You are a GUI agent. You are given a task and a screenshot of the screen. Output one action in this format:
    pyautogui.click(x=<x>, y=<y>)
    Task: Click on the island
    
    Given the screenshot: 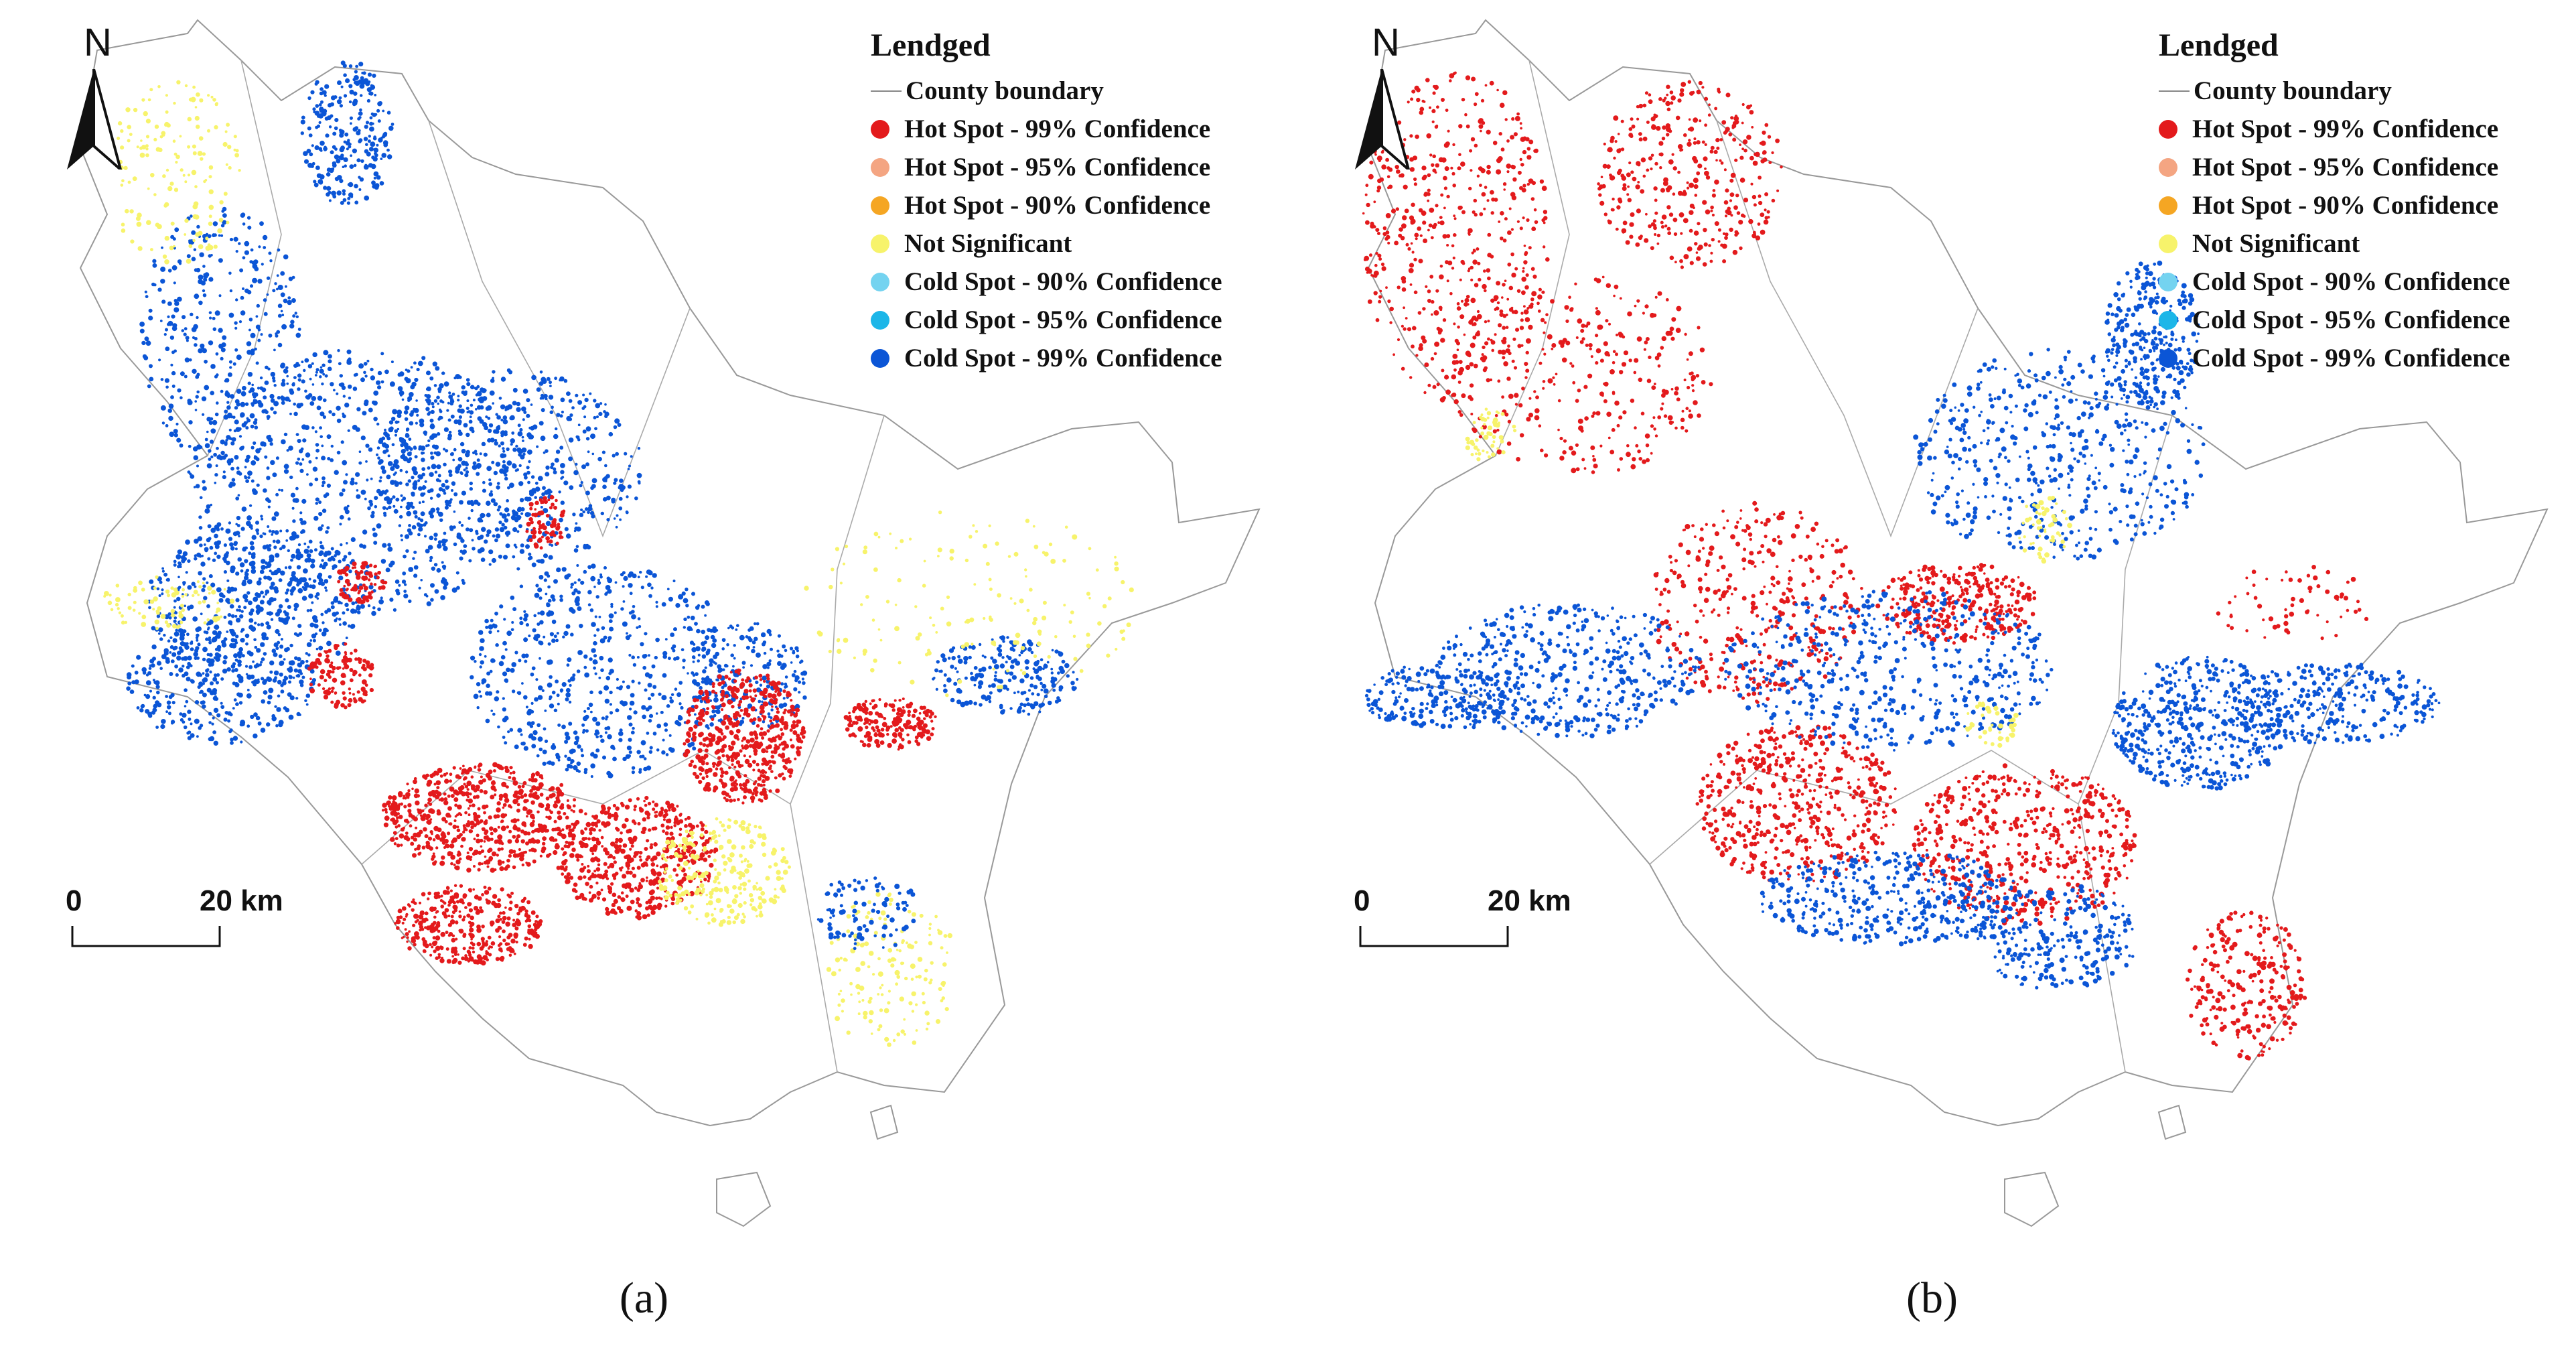 What is the action you would take?
    pyautogui.click(x=884, y=1122)
    